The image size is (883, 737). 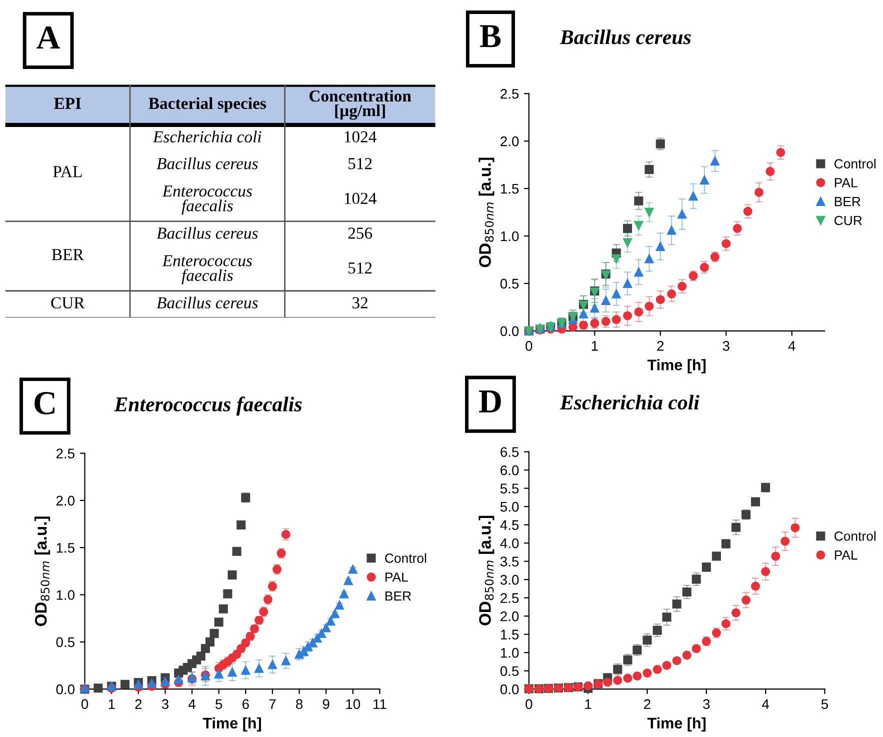 I want to click on x-tick-label: 9, so click(x=326, y=704).